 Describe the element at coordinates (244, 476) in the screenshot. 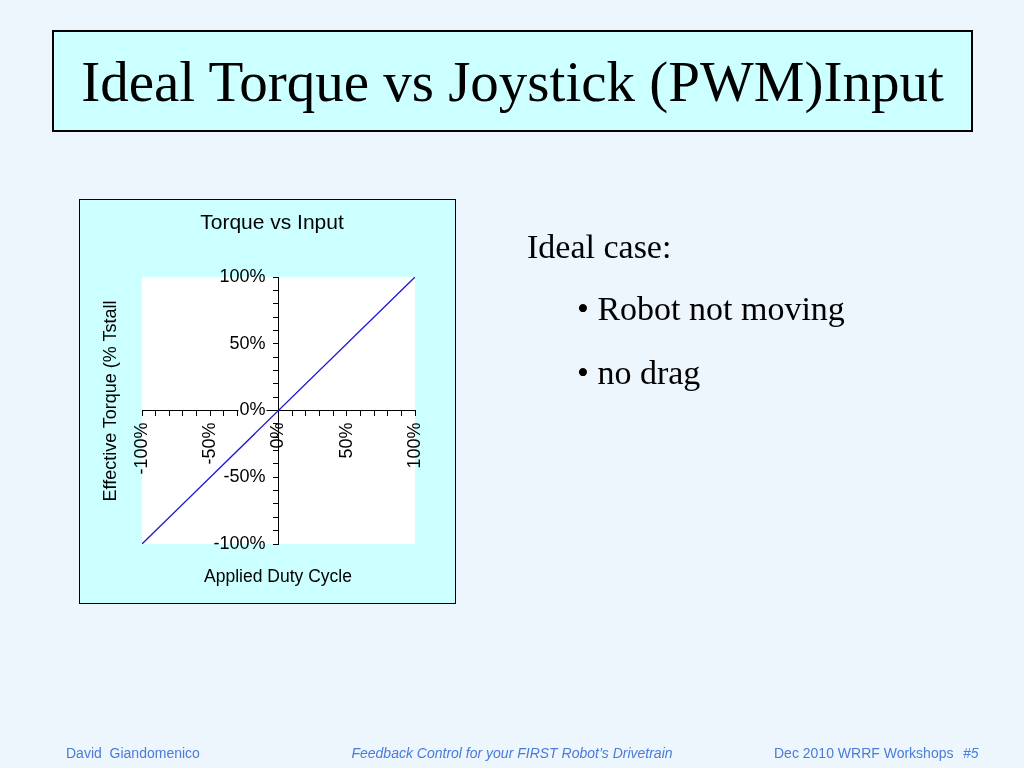

I see `y-tick-label: -50%` at that location.